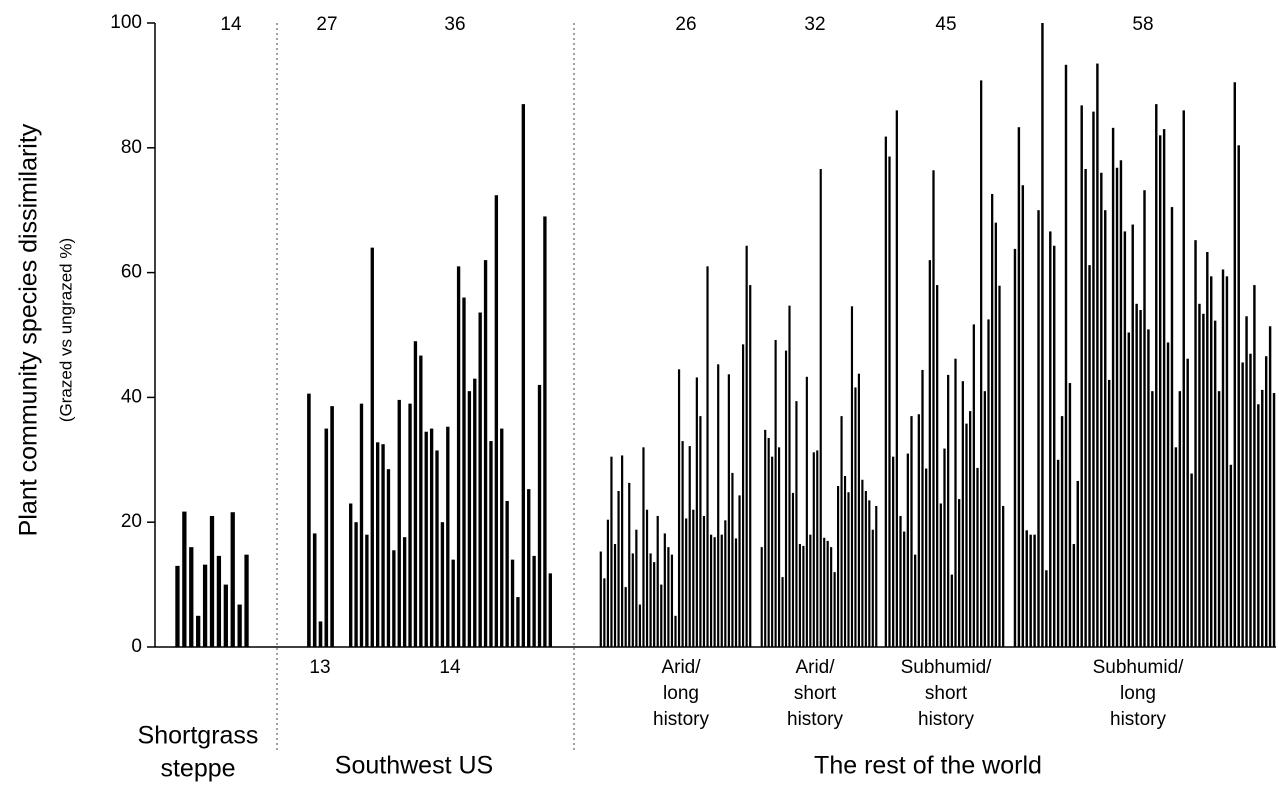 The height and width of the screenshot is (785, 1279). I want to click on group-count: 32, so click(814, 24).